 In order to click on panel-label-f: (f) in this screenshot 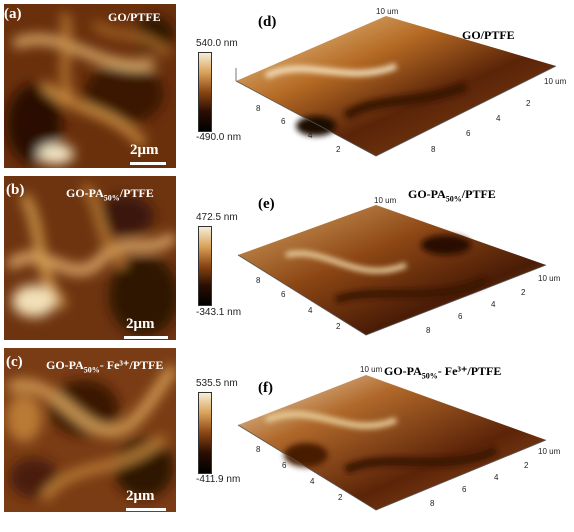, I will do `click(265, 388)`.